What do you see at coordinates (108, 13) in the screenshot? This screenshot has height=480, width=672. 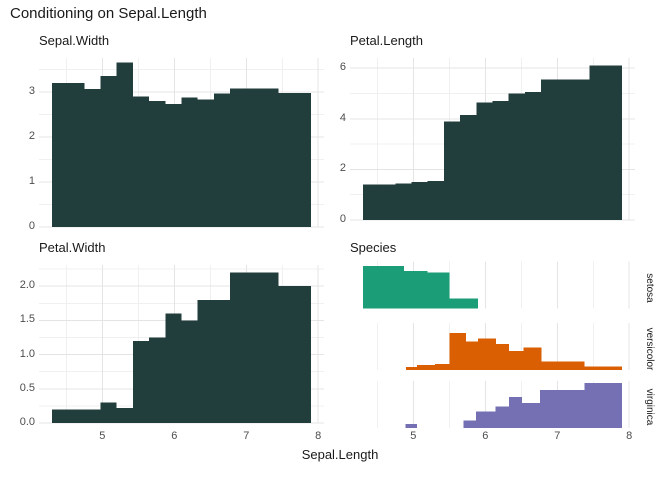 I see `chart-title: Conditioning on Sepal.Length` at bounding box center [108, 13].